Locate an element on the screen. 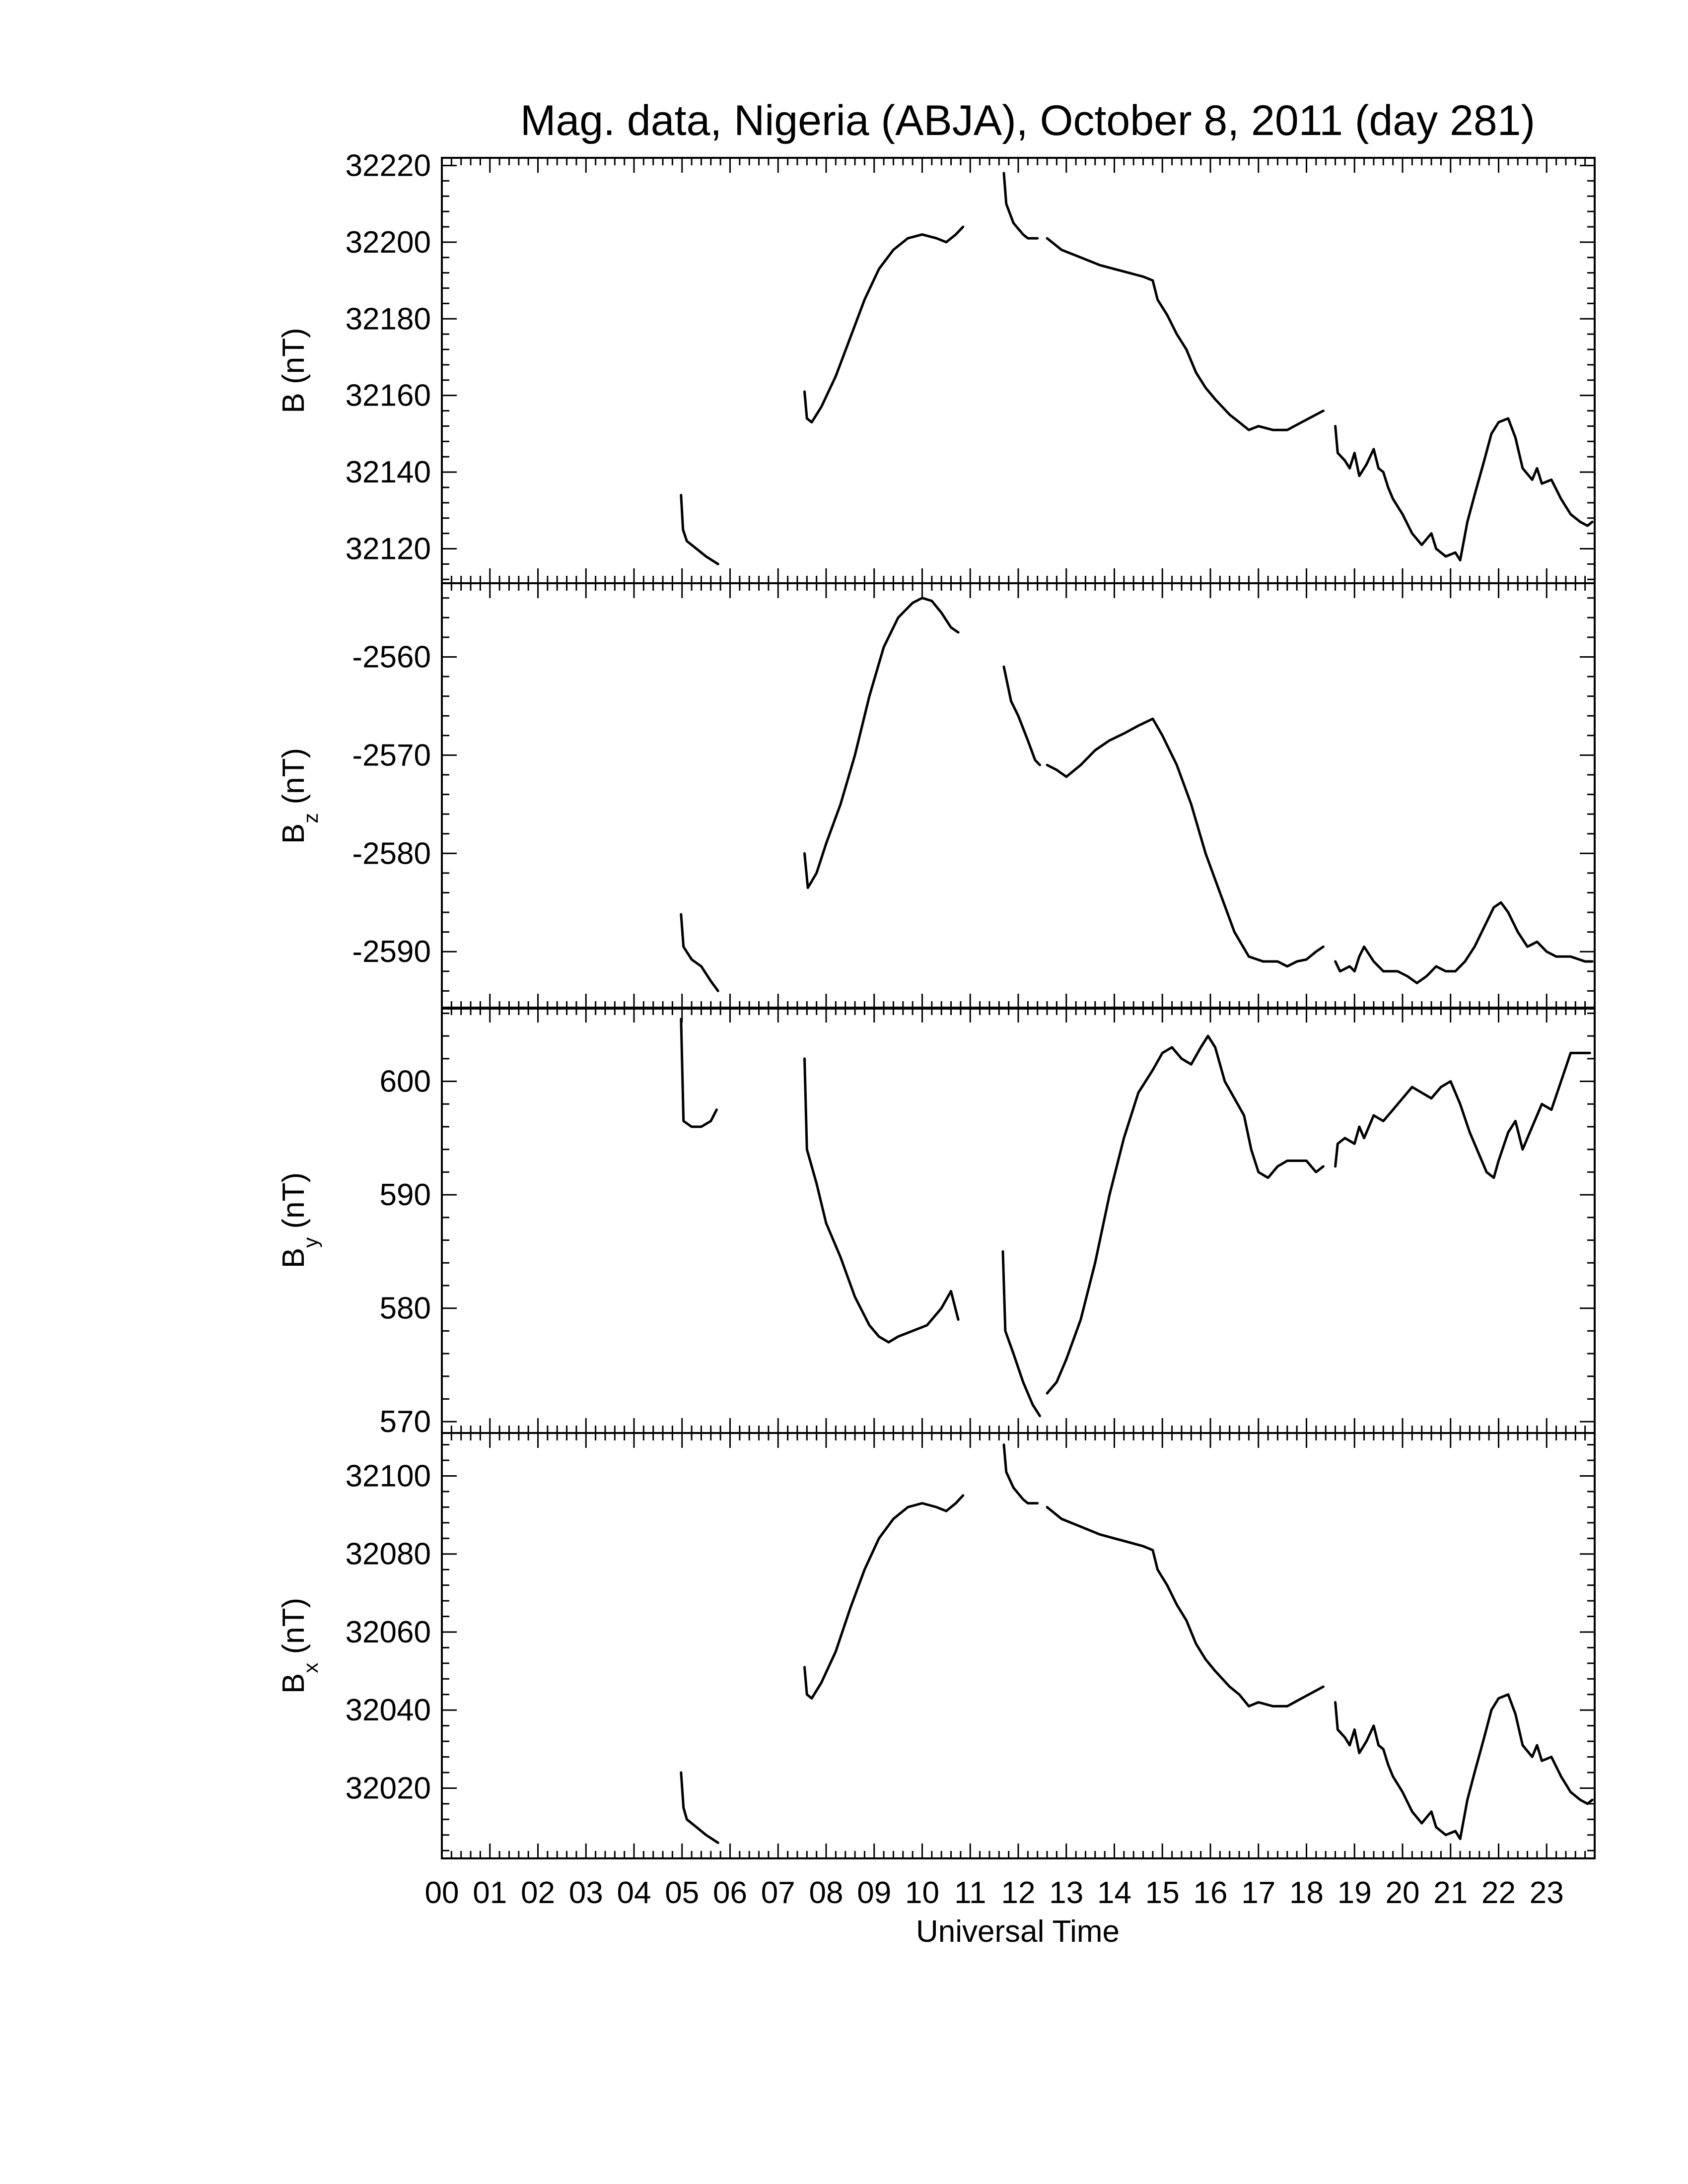 The width and height of the screenshot is (1688, 2184). y-tick-label: 32040 is located at coordinates (388, 1710).